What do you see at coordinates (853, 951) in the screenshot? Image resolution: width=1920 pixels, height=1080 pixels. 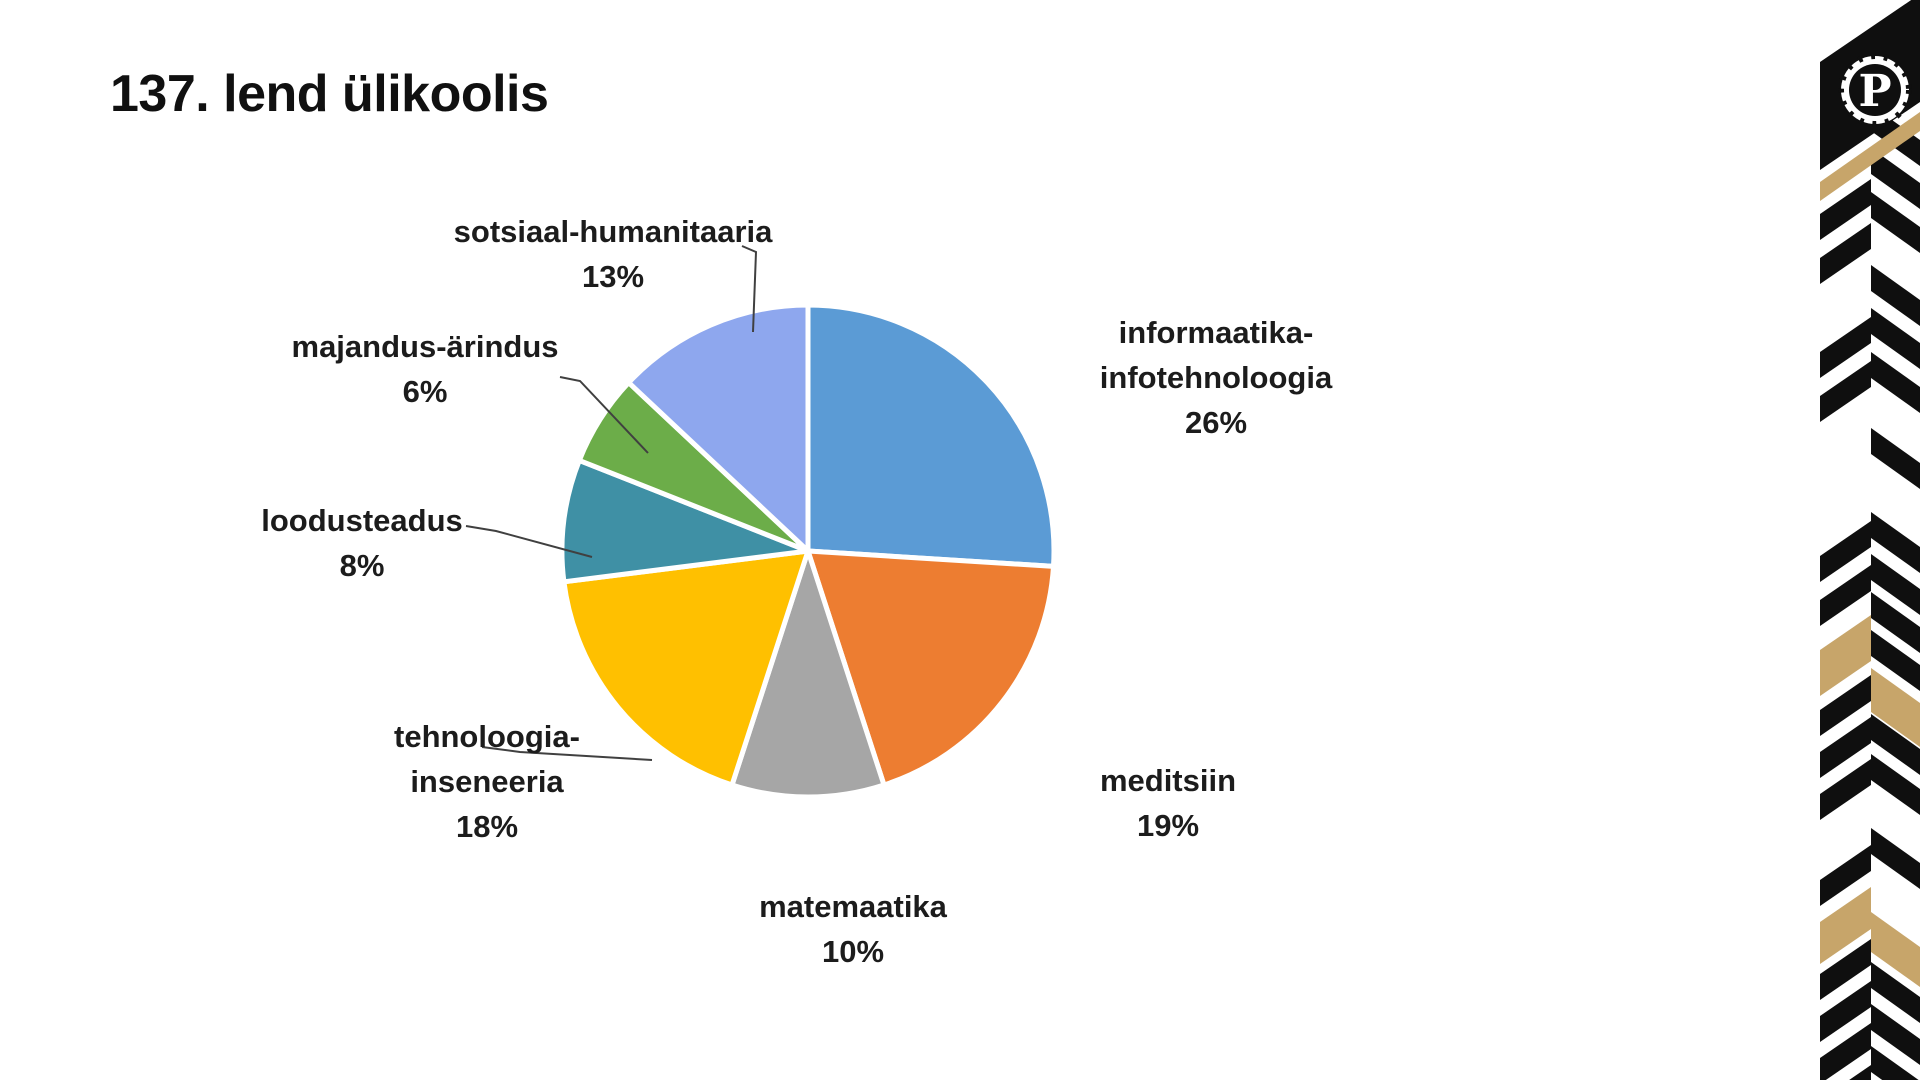 I see `pie-label-percent: 10%` at bounding box center [853, 951].